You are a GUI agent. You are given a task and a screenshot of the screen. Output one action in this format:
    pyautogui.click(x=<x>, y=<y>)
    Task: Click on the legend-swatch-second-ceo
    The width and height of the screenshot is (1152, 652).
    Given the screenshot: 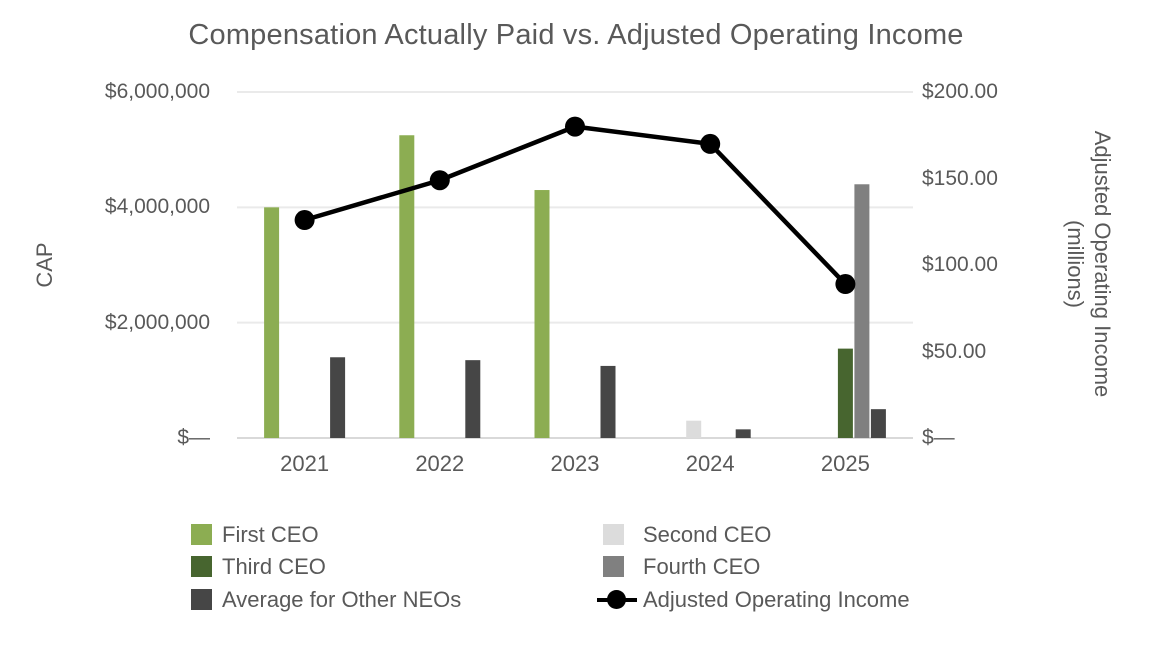 What is the action you would take?
    pyautogui.click(x=613, y=534)
    